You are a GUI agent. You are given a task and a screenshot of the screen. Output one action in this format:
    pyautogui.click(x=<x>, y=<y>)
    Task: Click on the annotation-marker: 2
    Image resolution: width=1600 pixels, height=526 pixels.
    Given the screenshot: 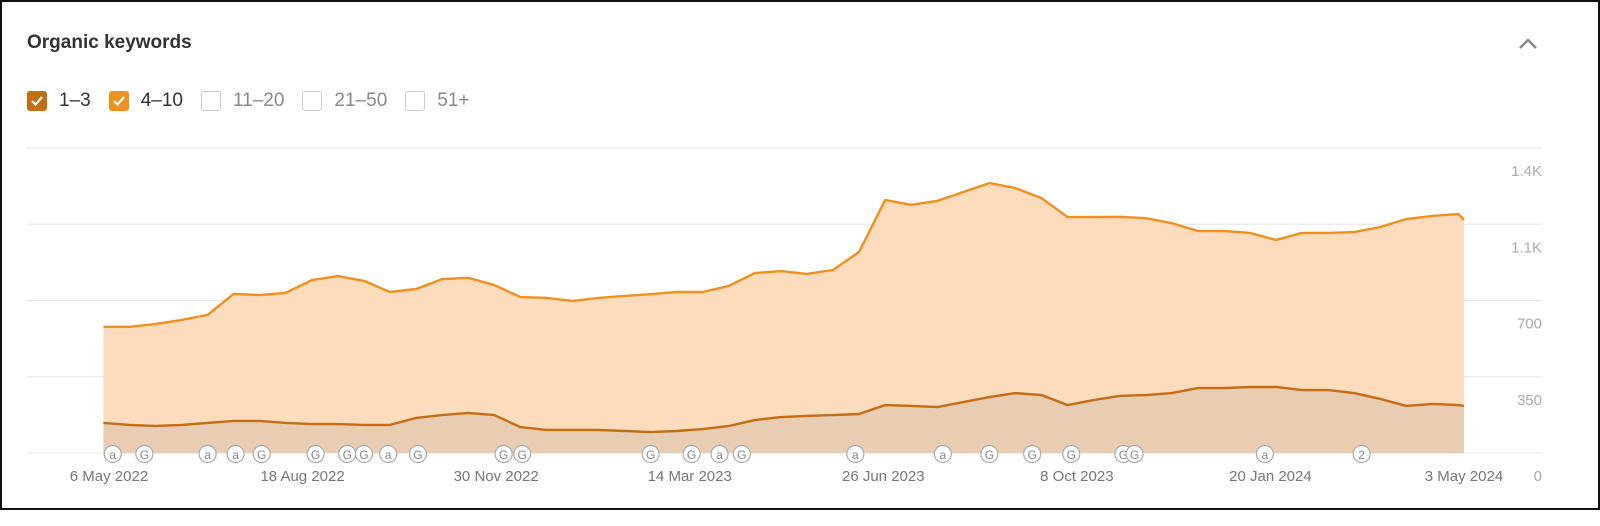 What is the action you would take?
    pyautogui.click(x=1361, y=454)
    